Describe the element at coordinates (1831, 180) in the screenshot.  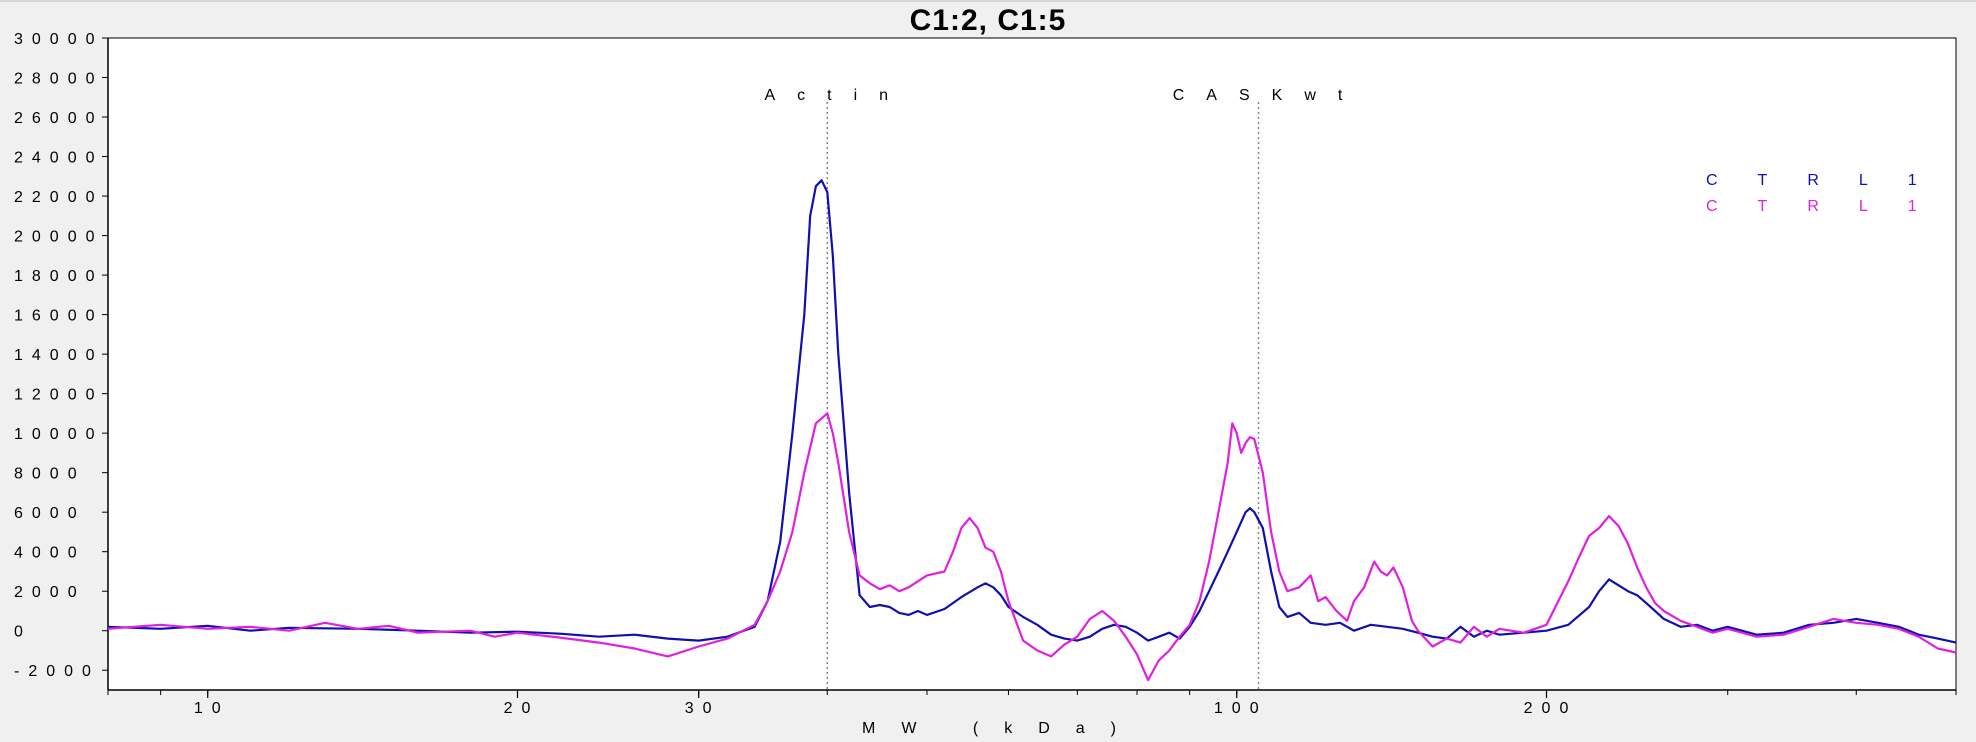
I see `legend-entry-1: CTRL1` at that location.